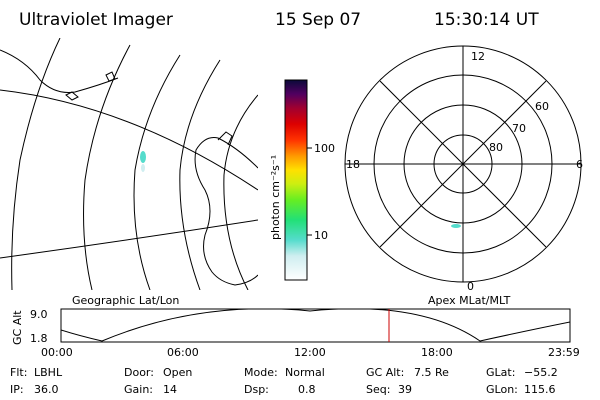 This screenshot has width=600, height=400. Describe the element at coordinates (139, 372) in the screenshot. I see `door-label: Door:` at that location.